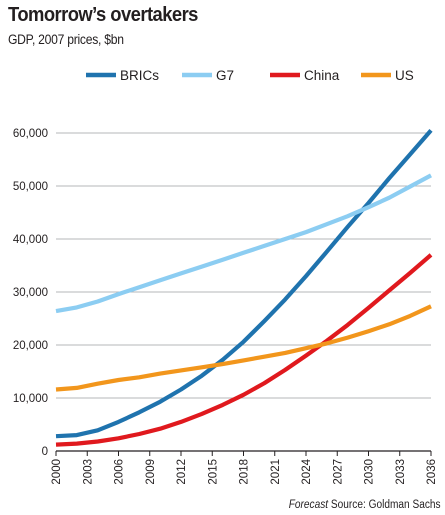 Image resolution: width=445 pixels, height=515 pixels. I want to click on y-tick-label: 60,000, so click(30, 134).